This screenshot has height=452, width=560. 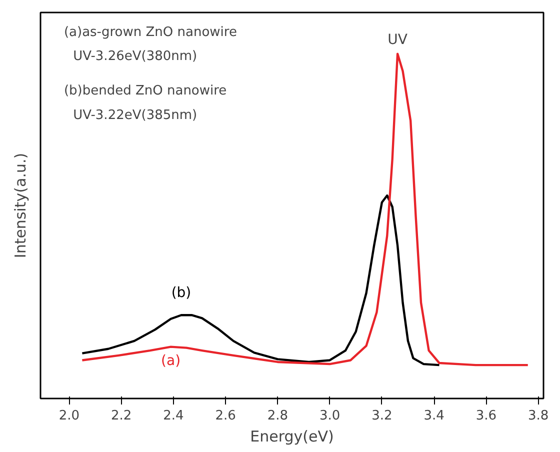 What do you see at coordinates (292, 437) in the screenshot?
I see `x-axis-title: Energy(eV)` at bounding box center [292, 437].